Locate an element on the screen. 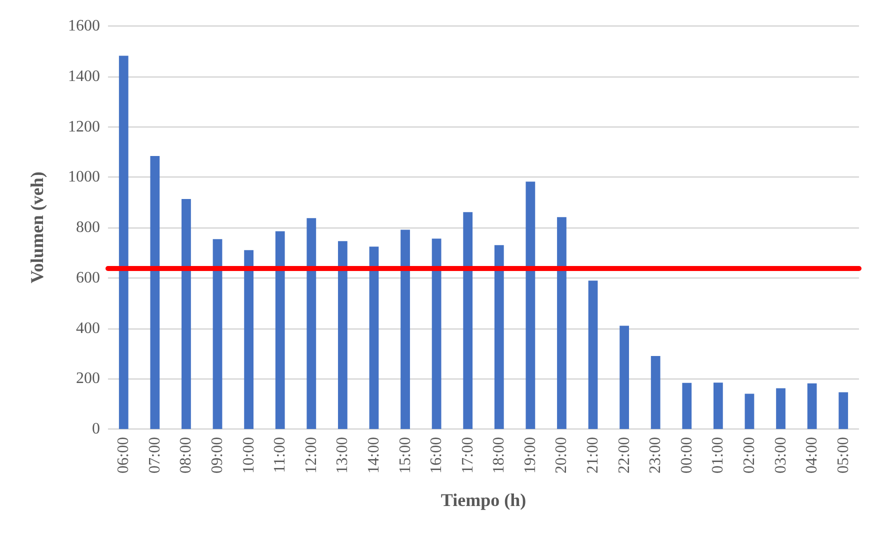 Image resolution: width=877 pixels, height=537 pixels. y-tick-label: 1400 is located at coordinates (84, 76).